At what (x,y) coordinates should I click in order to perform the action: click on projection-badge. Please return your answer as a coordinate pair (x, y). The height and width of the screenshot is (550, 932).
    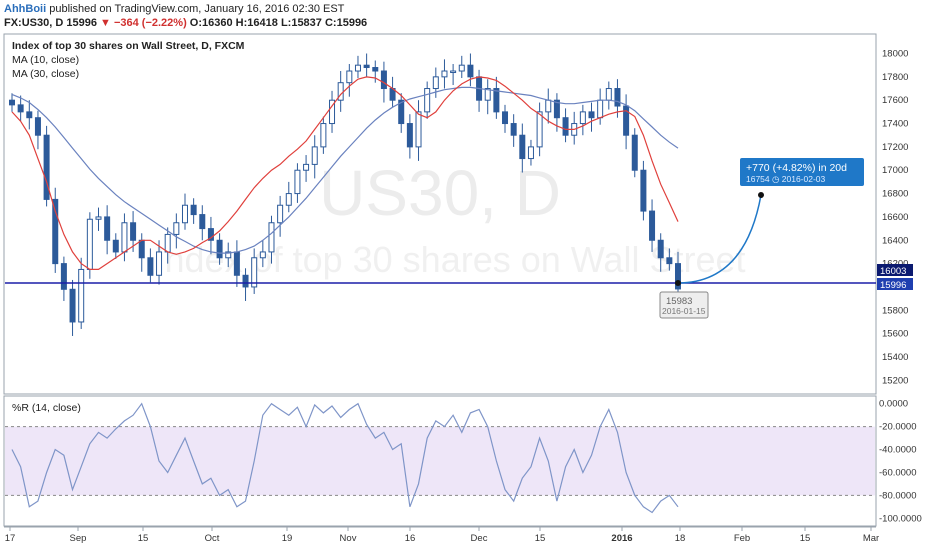
    Looking at the image, I should click on (802, 172).